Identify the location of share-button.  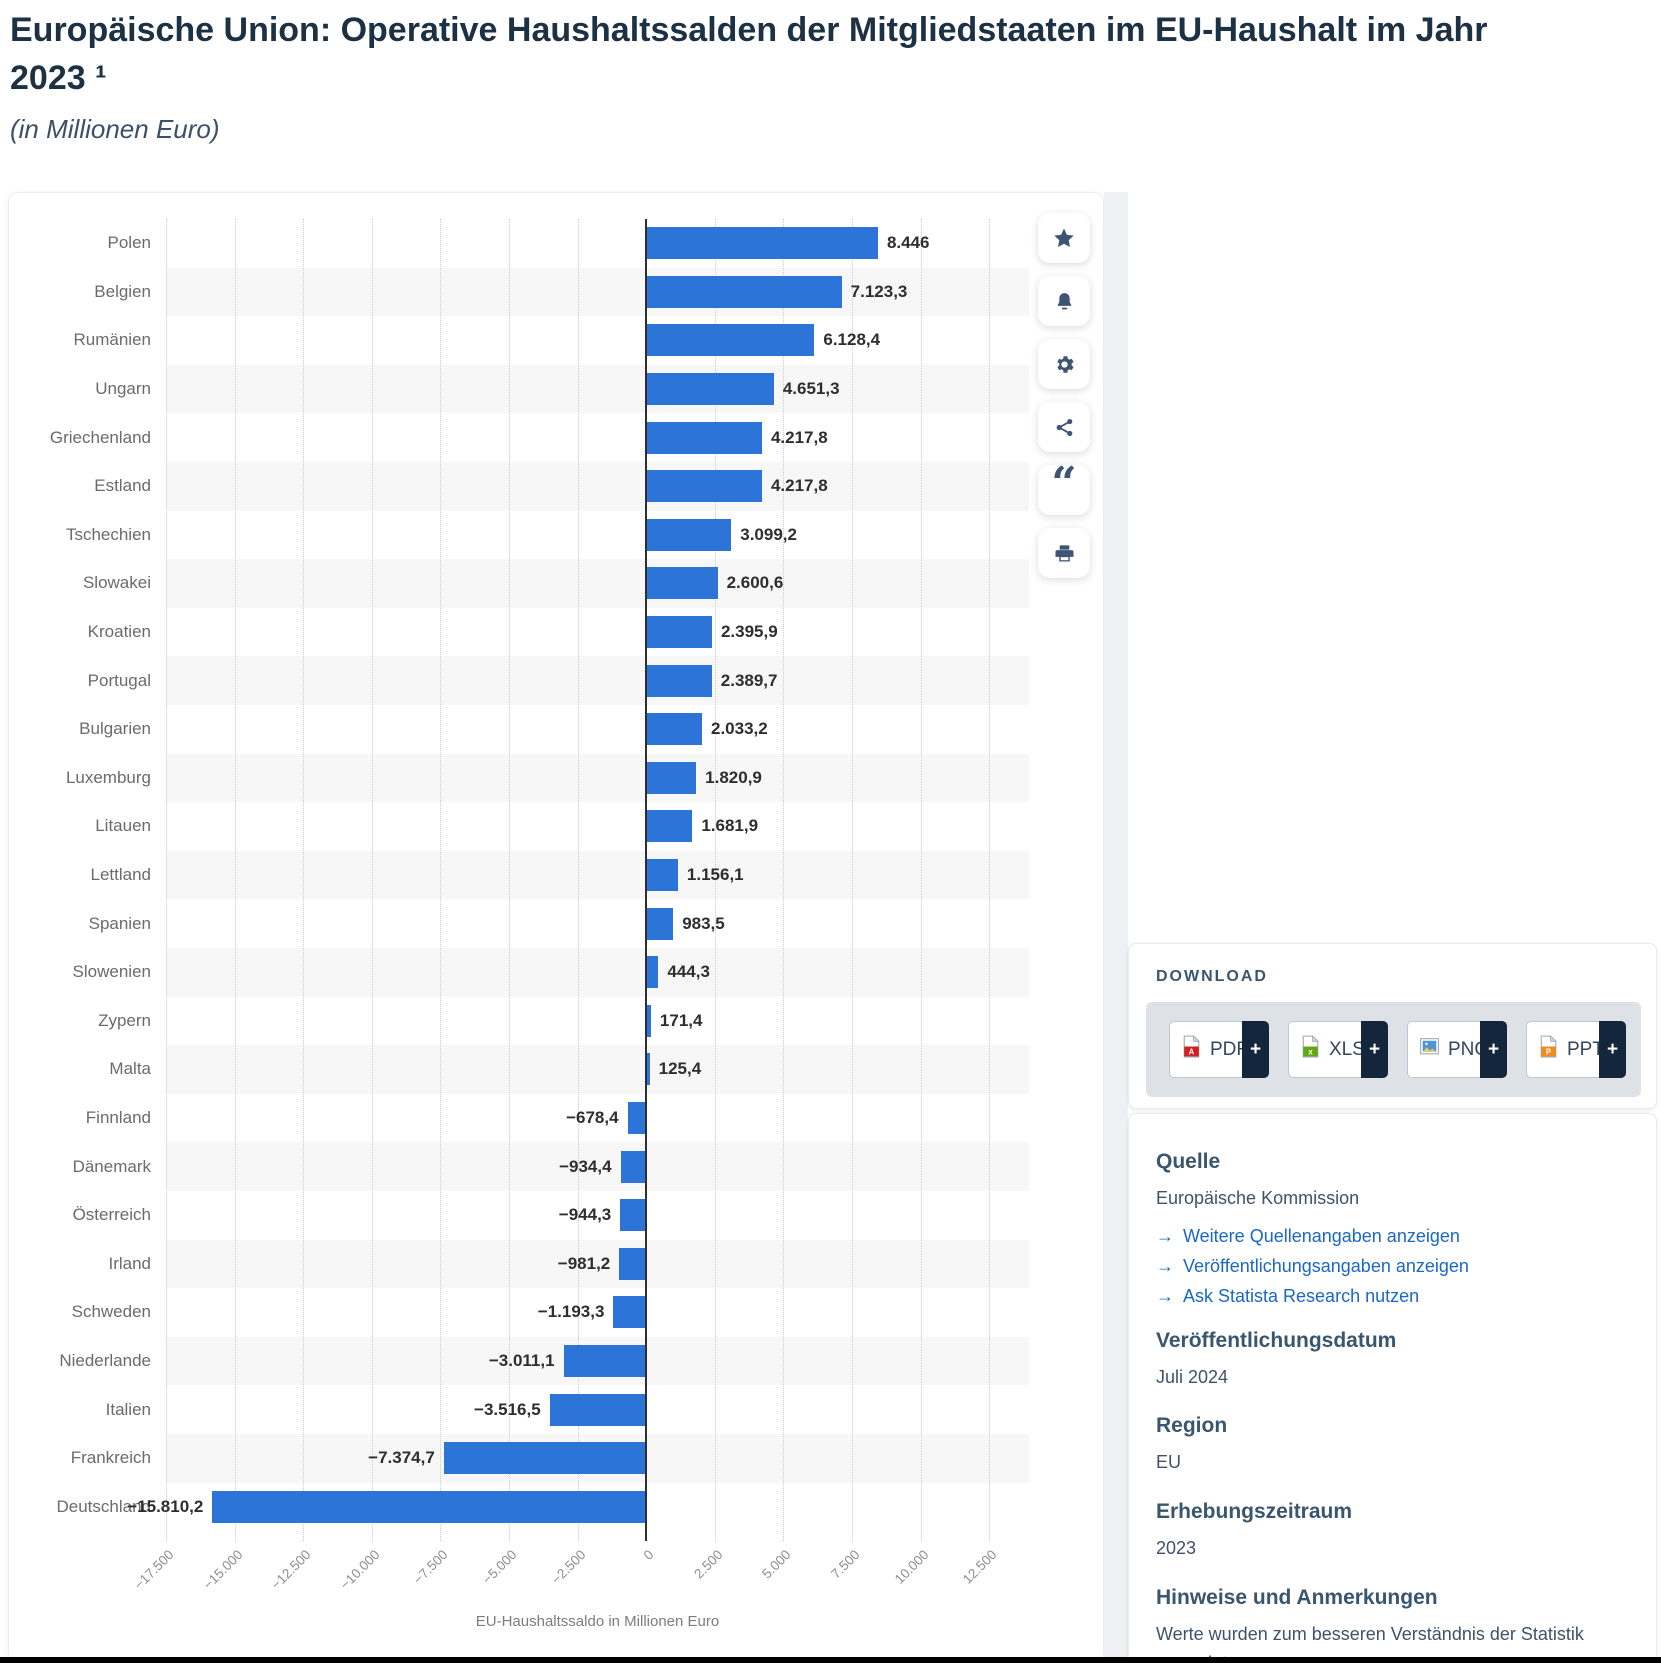
(1064, 427).